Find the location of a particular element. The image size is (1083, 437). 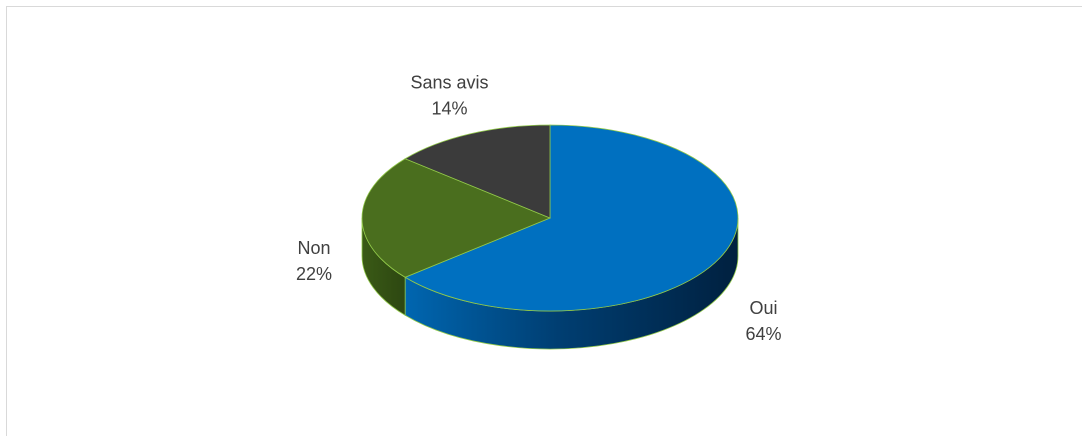

pie-slice-oui is located at coordinates (571, 218).